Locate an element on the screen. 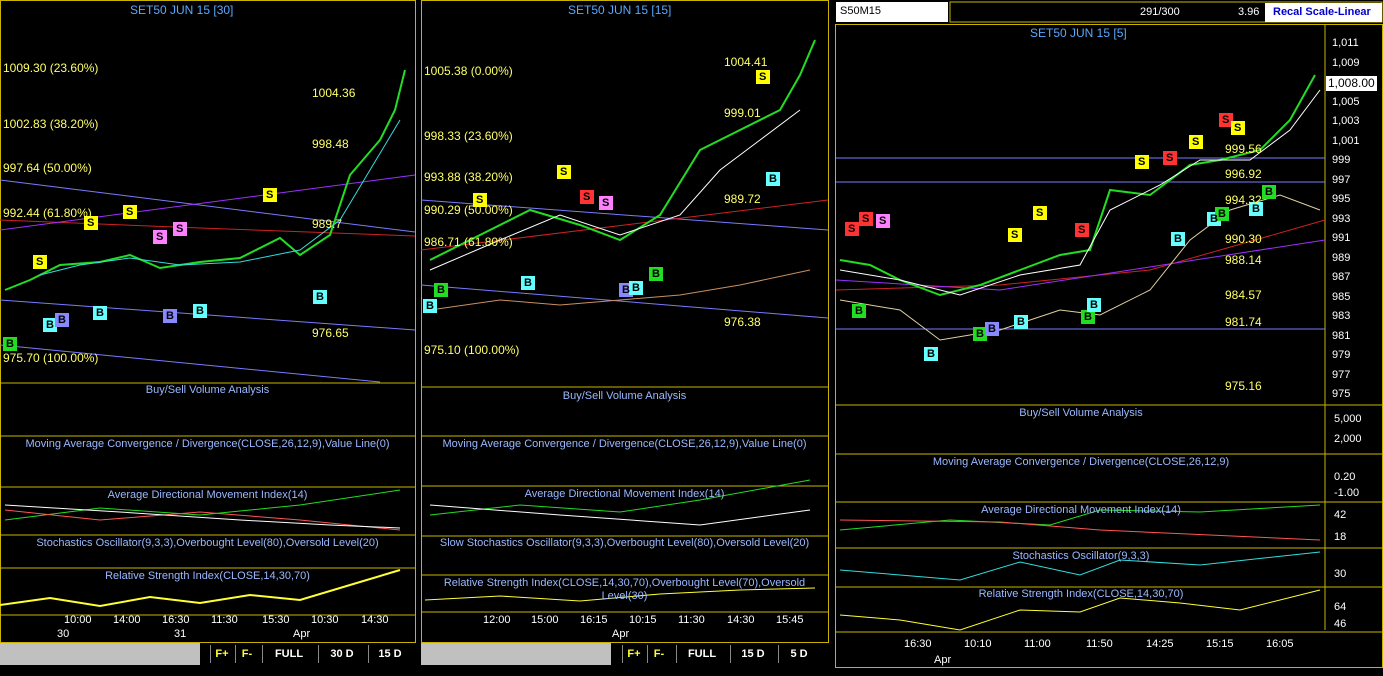 This screenshot has height=676, width=1383. recal-button: Recal Scale-Linear is located at coordinates (1322, 12).